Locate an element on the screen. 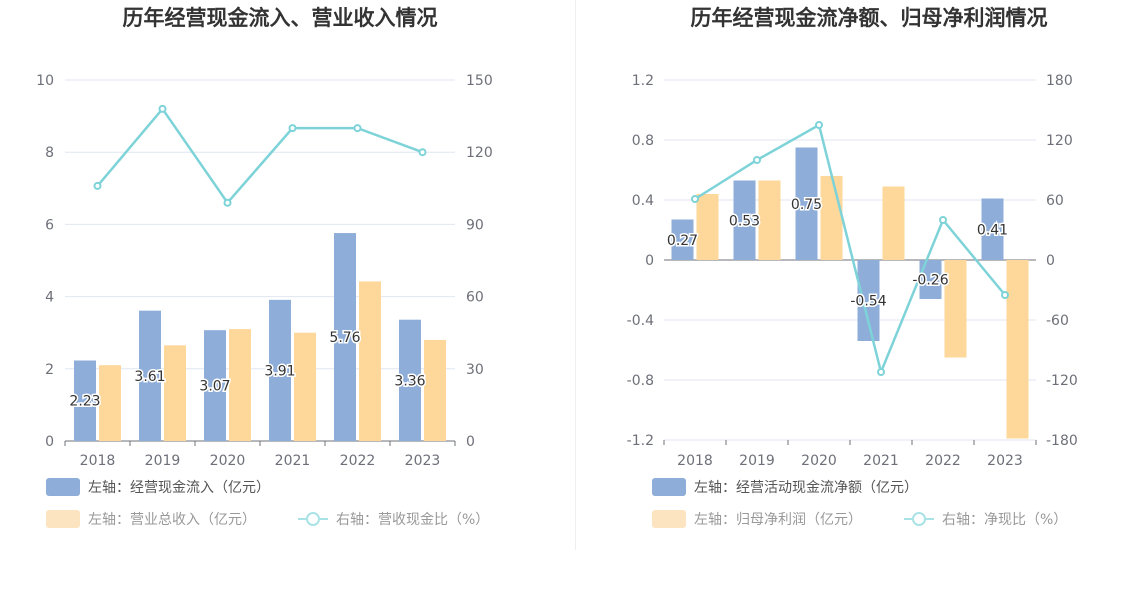  bar-data-label: 5.76 is located at coordinates (344, 338).